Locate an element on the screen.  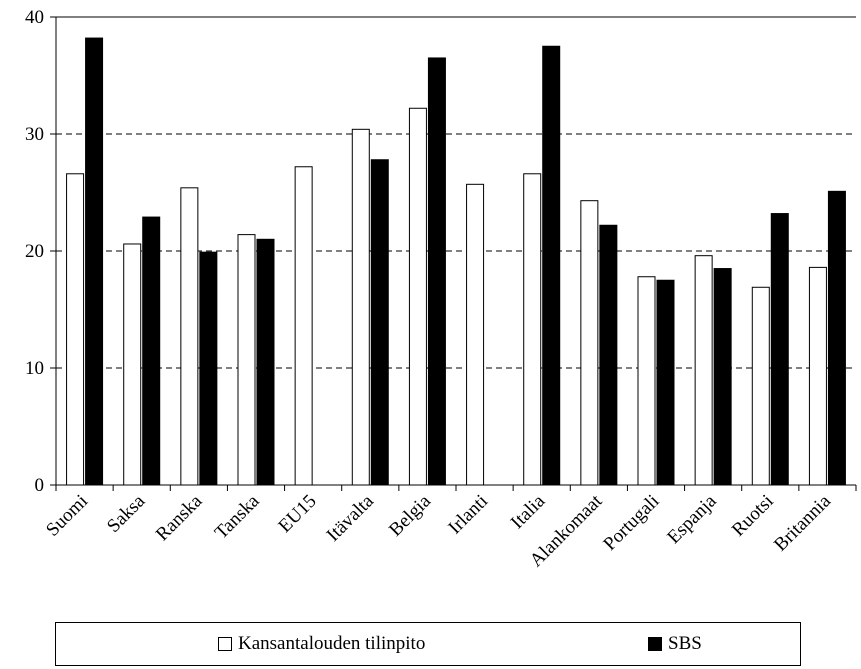
bar-kansantalous-ranska is located at coordinates (189, 336).